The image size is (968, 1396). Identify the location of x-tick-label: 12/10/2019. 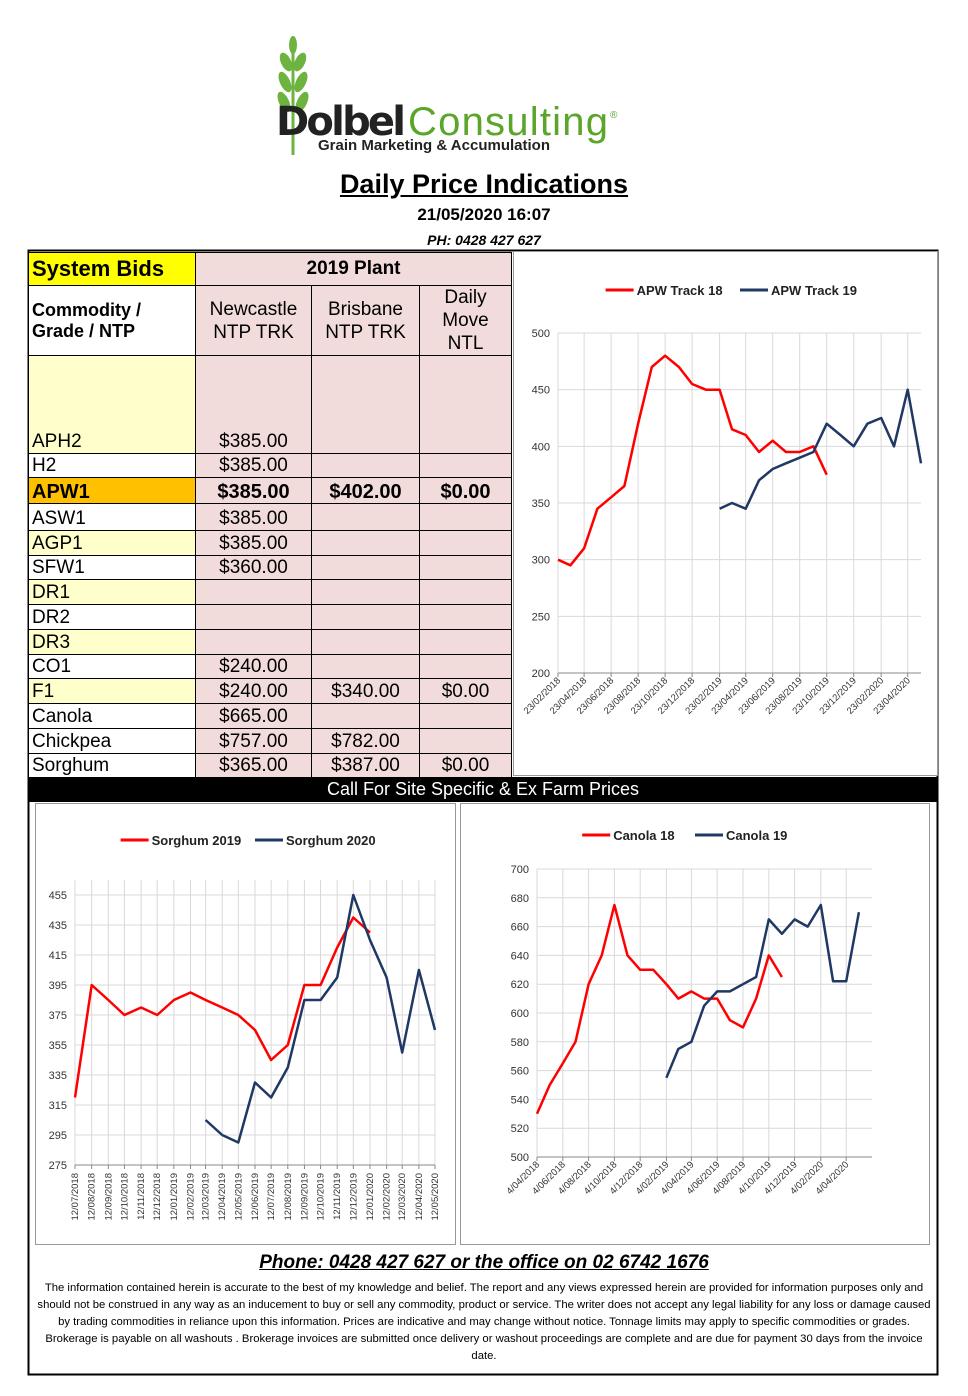
(321, 1197).